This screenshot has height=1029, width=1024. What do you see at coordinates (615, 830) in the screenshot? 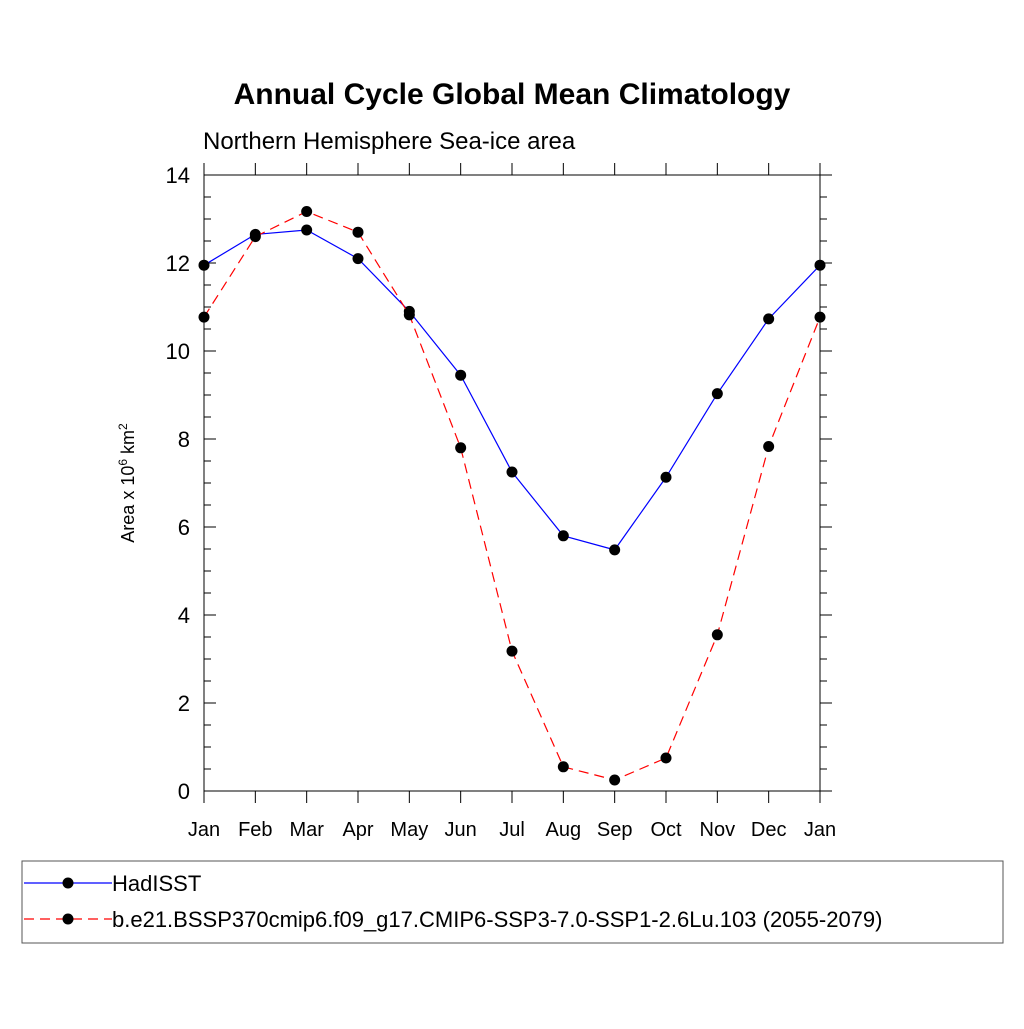
I see `x-tick-label: Sep` at bounding box center [615, 830].